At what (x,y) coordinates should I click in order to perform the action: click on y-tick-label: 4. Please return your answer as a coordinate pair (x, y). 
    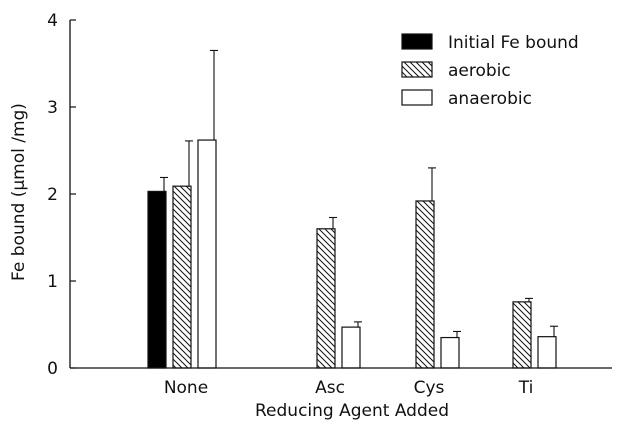
    Looking at the image, I should click on (52, 21).